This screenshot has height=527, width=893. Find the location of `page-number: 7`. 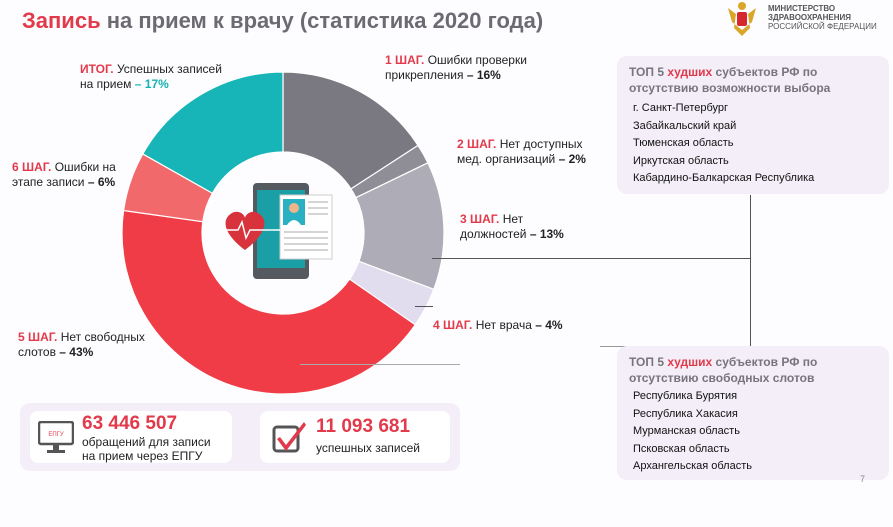

page-number: 7 is located at coordinates (863, 479).